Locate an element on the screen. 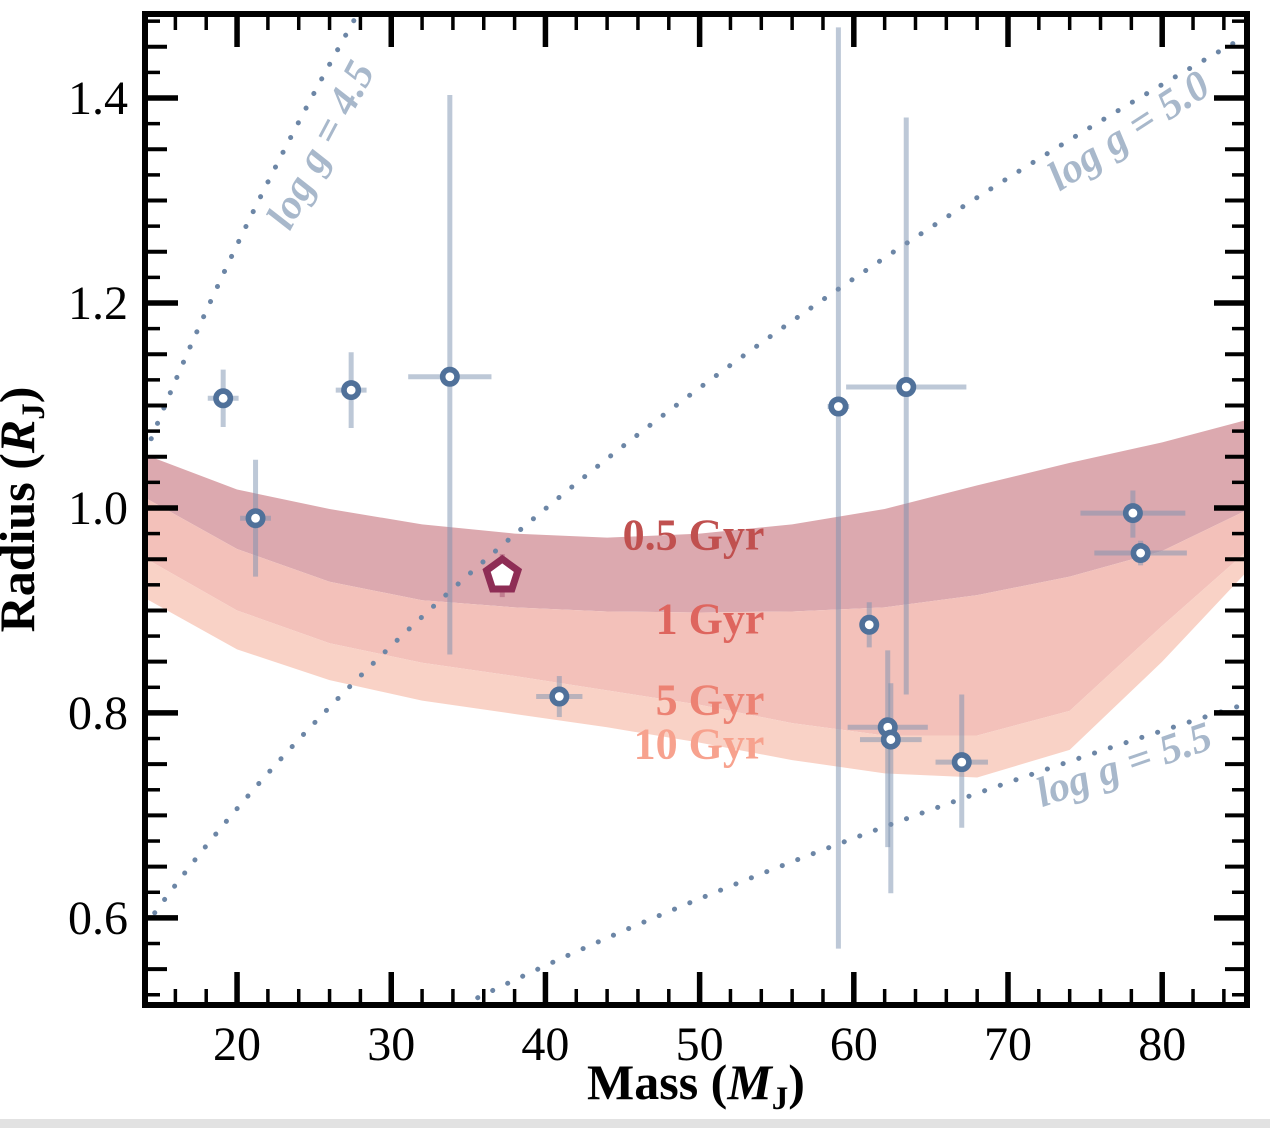 Image resolution: width=1270 pixels, height=1128 pixels. pentagon-marker is located at coordinates (502, 573).